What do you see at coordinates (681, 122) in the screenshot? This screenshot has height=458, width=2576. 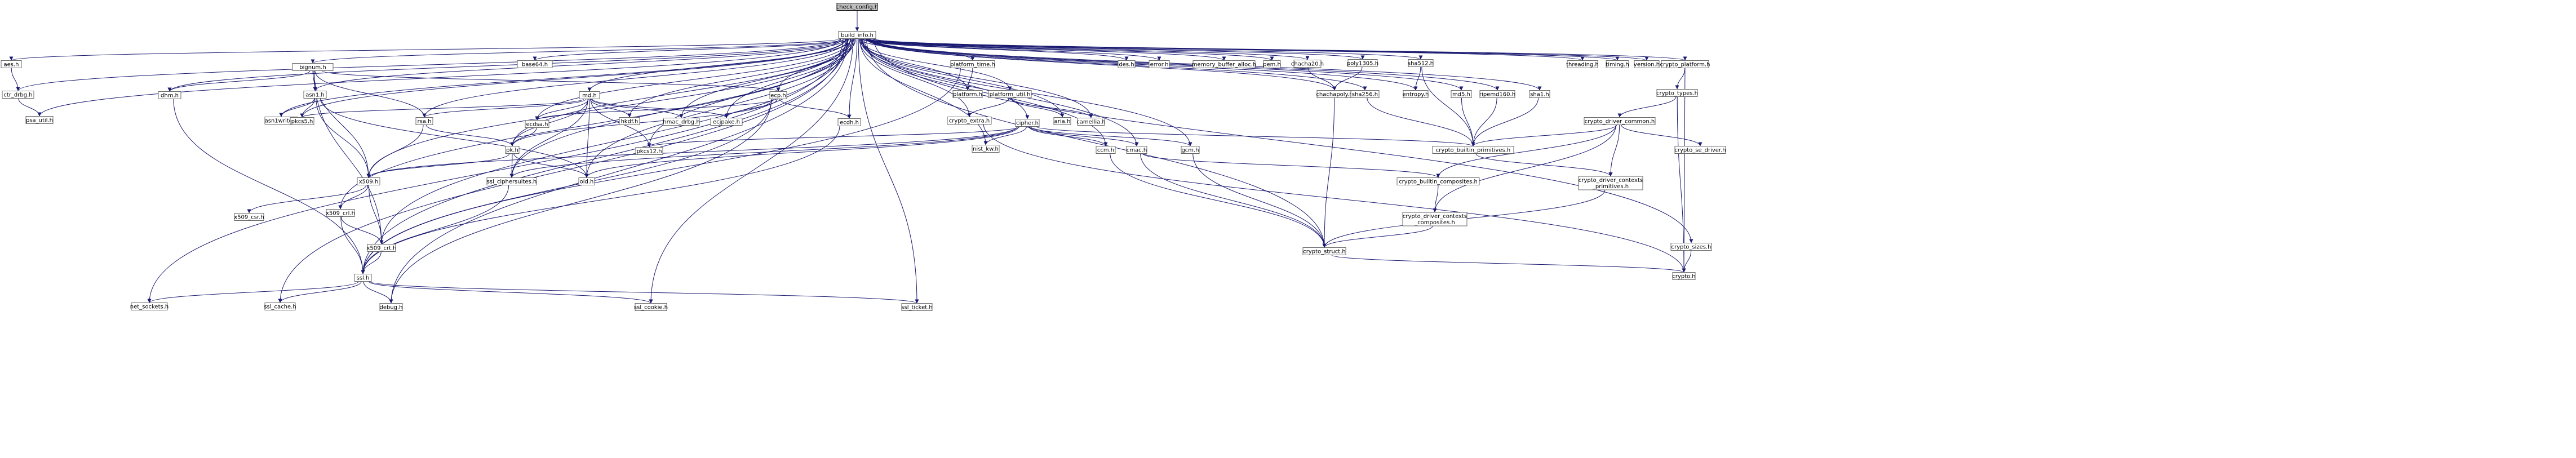 I see `node-hmac-drbg: hmac_drbg.h` at bounding box center [681, 122].